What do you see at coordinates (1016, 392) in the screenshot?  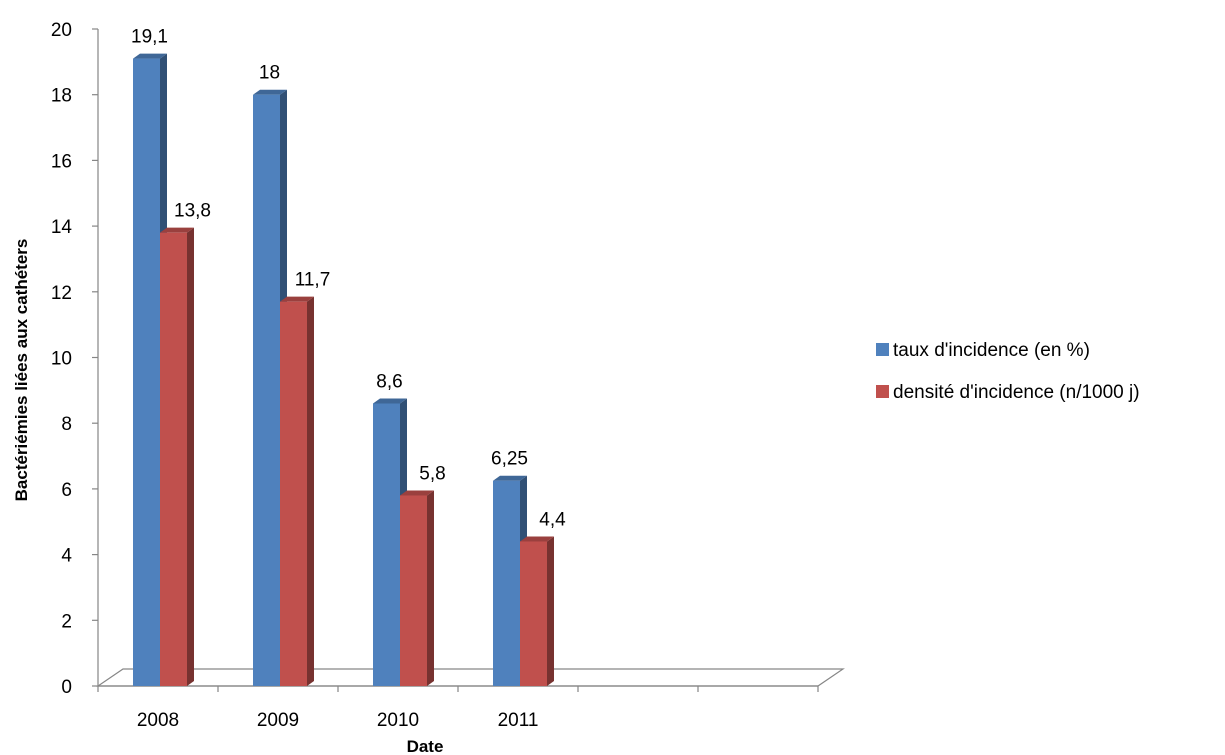 I see `legend-label: densité d'incidence (n/1000 j)` at bounding box center [1016, 392].